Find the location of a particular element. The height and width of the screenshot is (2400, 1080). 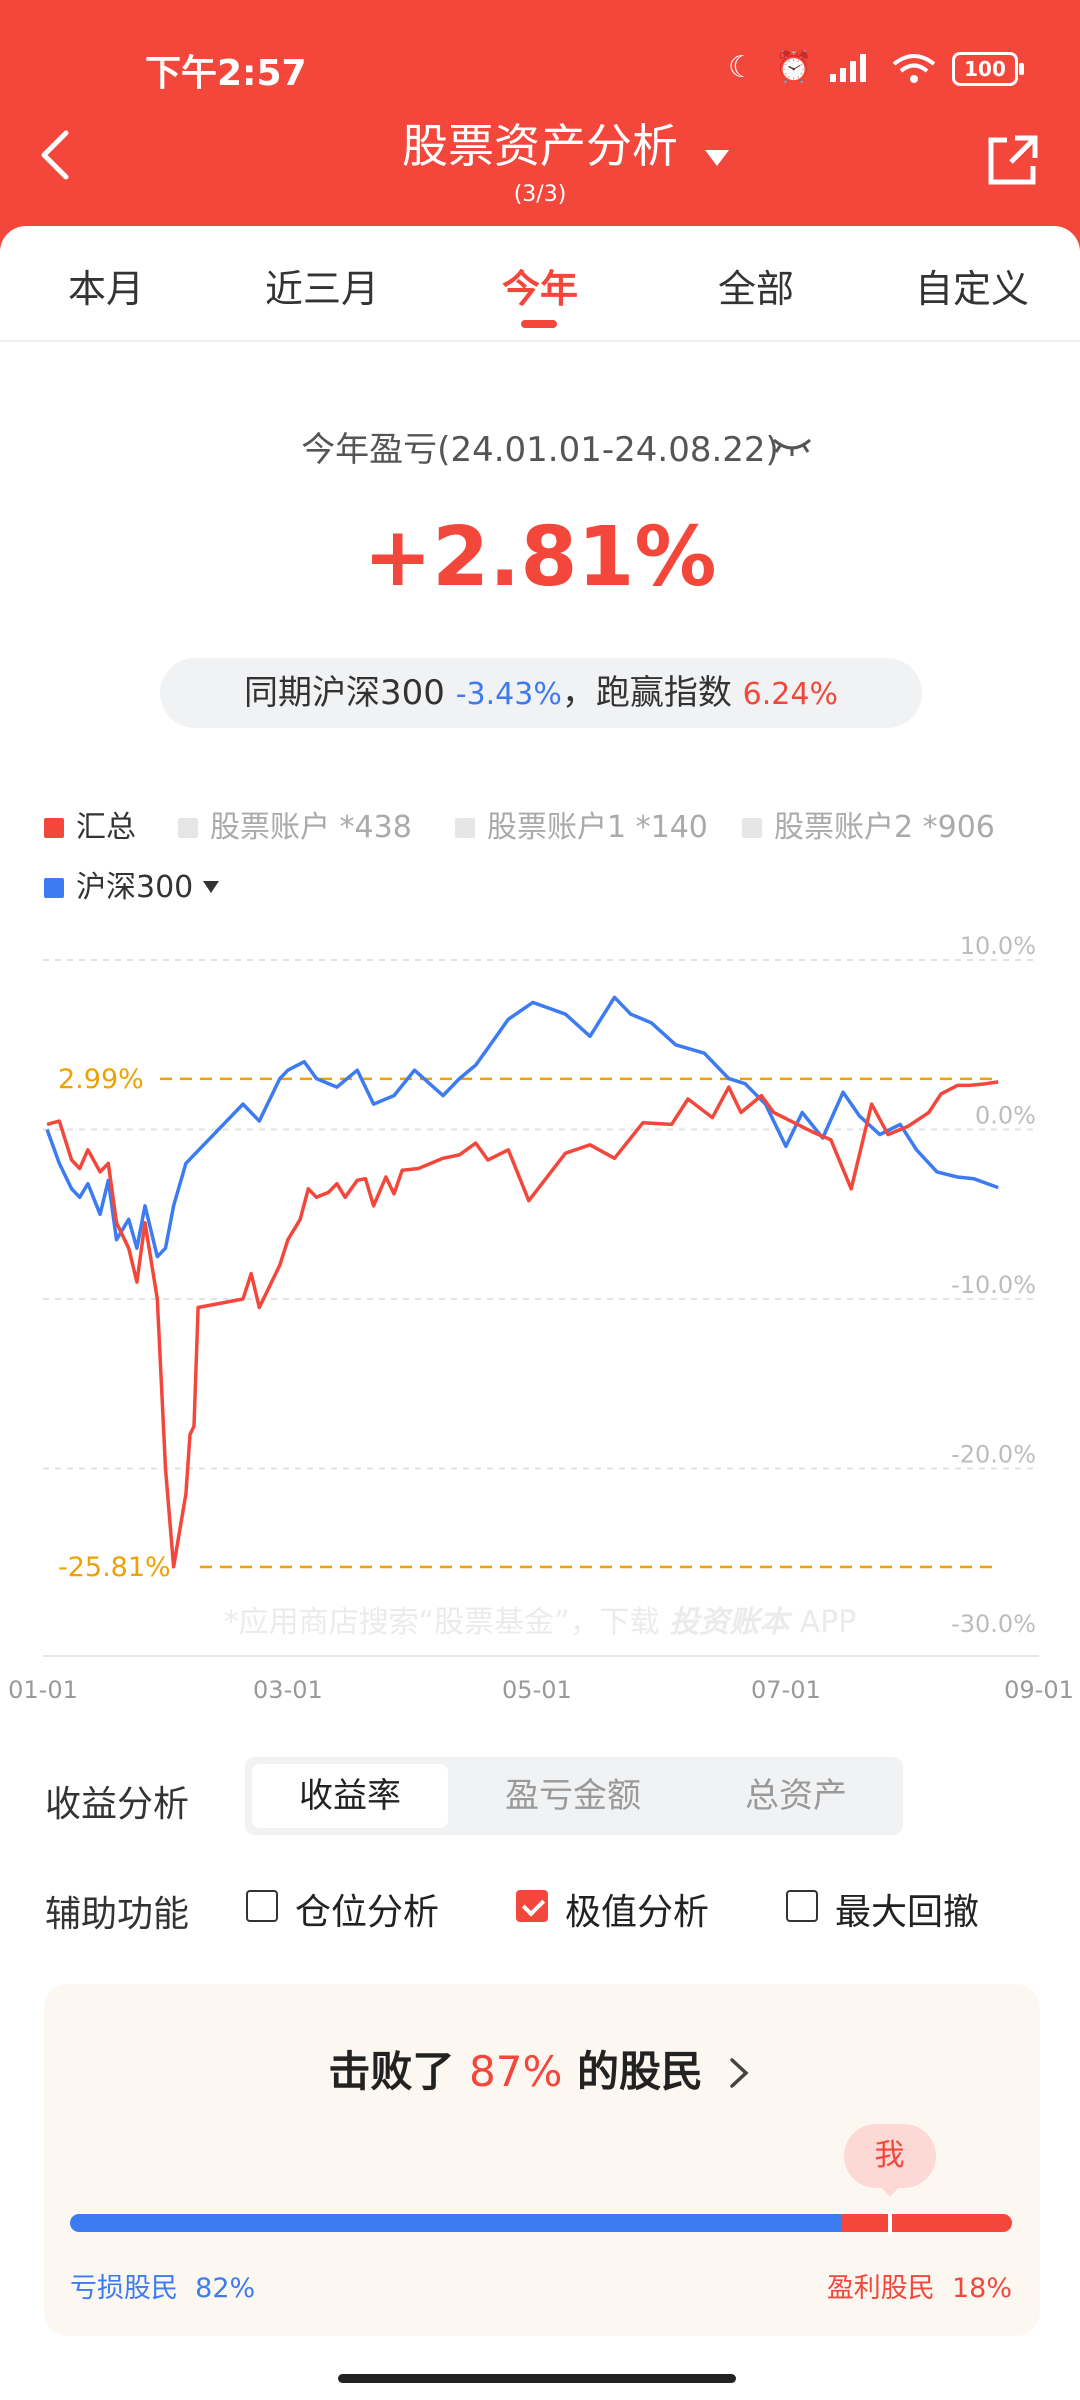

gain-pct: 18% is located at coordinates (981, 2288).